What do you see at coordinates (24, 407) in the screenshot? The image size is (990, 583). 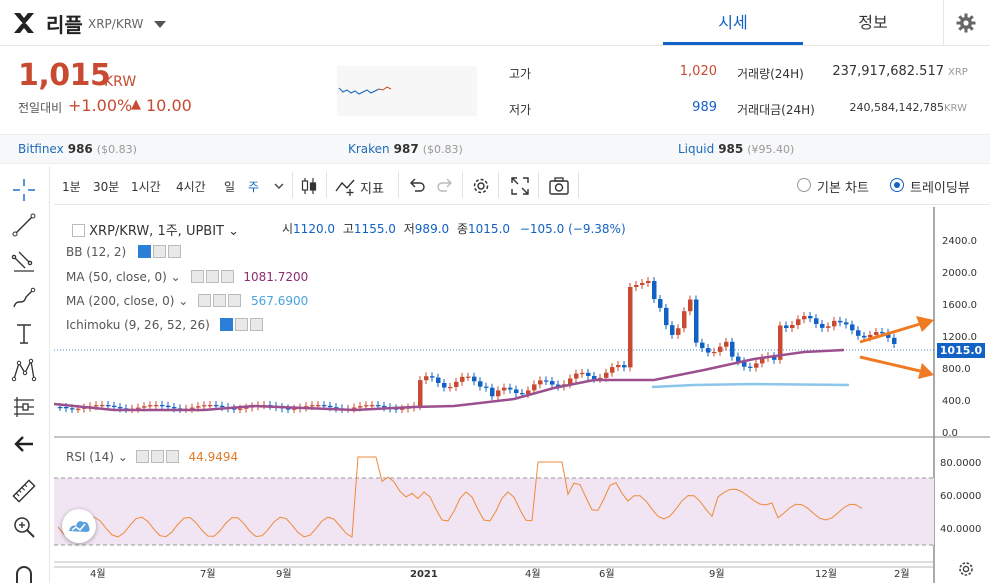 I see `prediction-tool-icon` at bounding box center [24, 407].